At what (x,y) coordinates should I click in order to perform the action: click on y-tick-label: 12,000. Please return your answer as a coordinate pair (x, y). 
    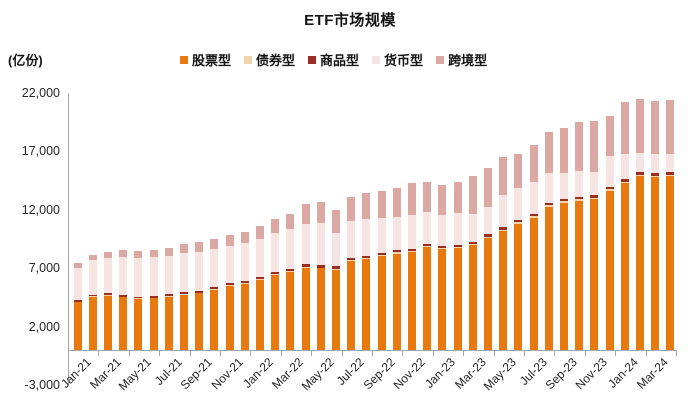
    Looking at the image, I should click on (40, 209).